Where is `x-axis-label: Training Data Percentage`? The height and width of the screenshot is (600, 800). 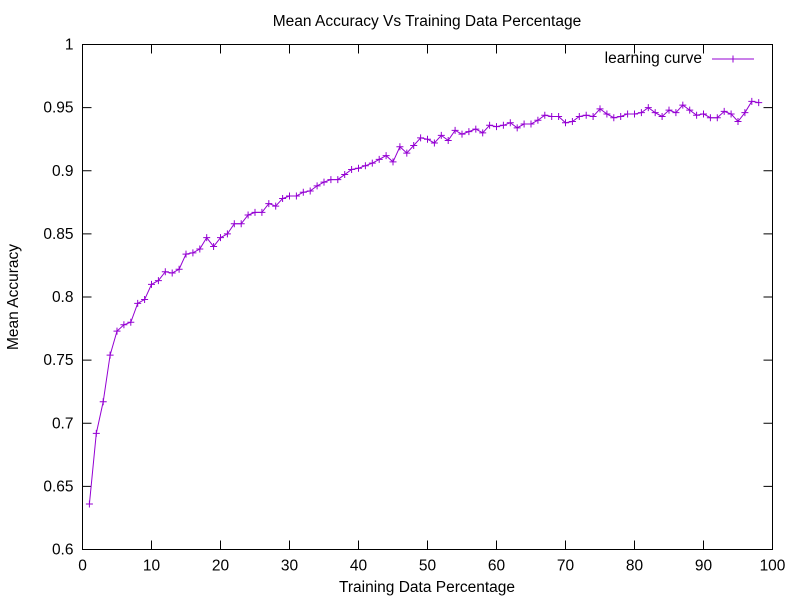
x-axis-label: Training Data Percentage is located at coordinates (427, 587).